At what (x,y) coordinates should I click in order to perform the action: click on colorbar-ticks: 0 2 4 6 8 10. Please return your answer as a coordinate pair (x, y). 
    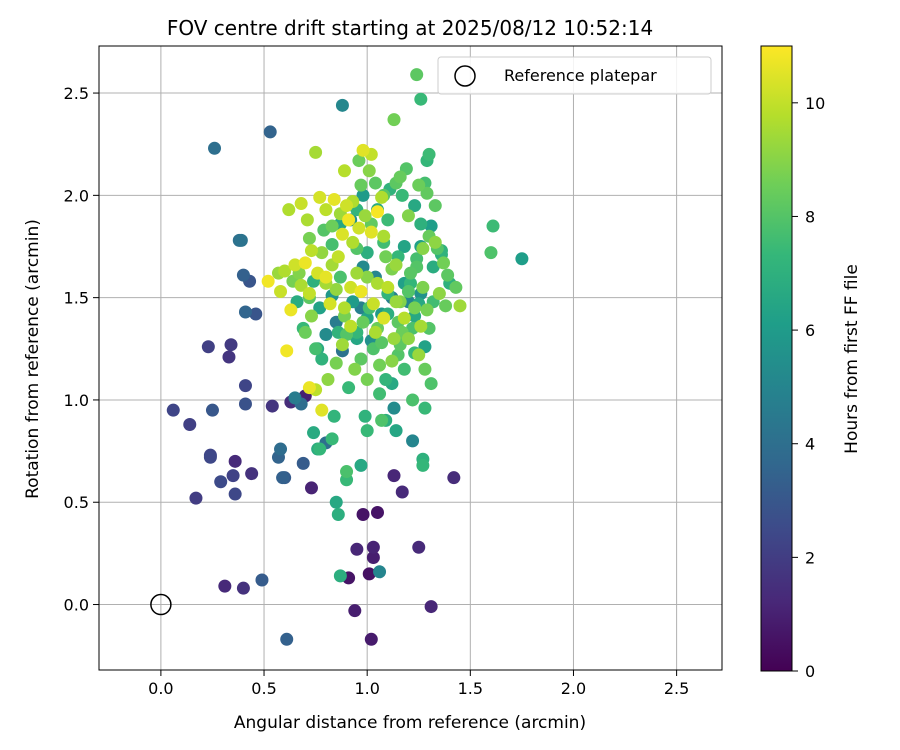
    Looking at the image, I should click on (808, 387).